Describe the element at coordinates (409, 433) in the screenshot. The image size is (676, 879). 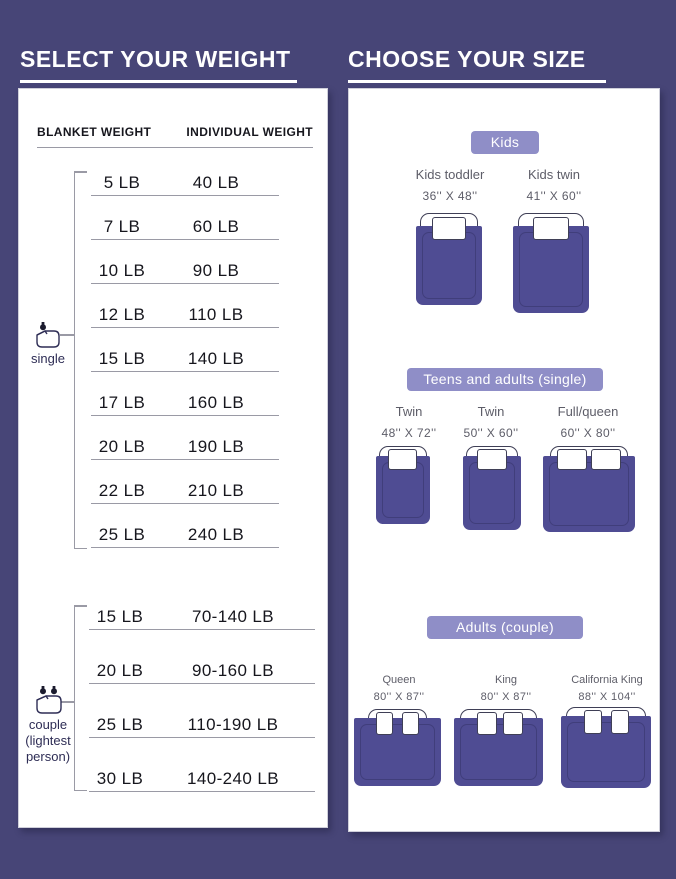
I see `bed-dimensions: 48'' X 72''` at that location.